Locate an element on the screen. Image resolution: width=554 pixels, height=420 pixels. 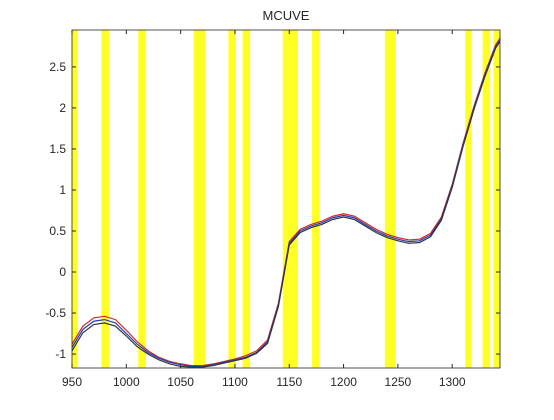
y-tick-label: -1 is located at coordinates (60, 354).